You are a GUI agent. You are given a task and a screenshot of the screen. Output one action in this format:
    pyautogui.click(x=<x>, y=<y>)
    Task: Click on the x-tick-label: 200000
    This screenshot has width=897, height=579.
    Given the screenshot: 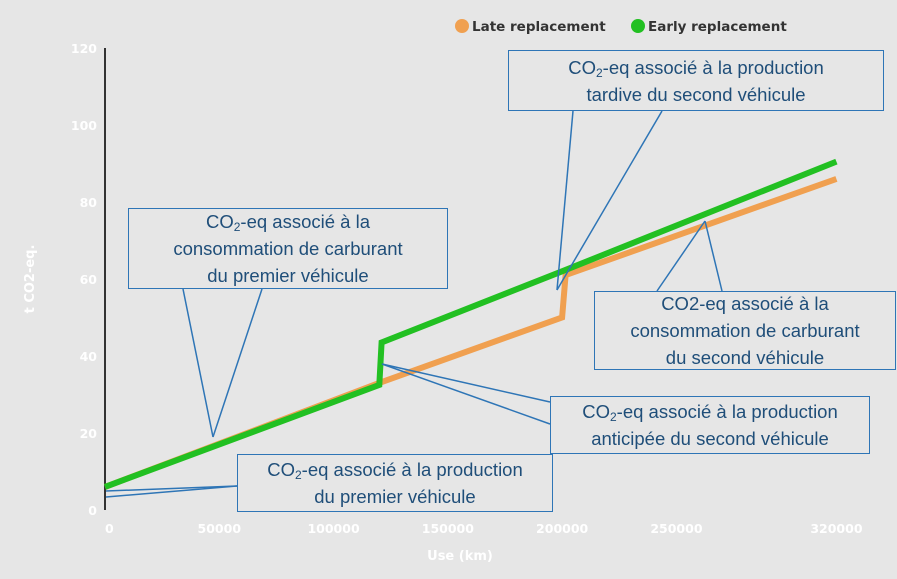 What is the action you would take?
    pyautogui.click(x=562, y=528)
    